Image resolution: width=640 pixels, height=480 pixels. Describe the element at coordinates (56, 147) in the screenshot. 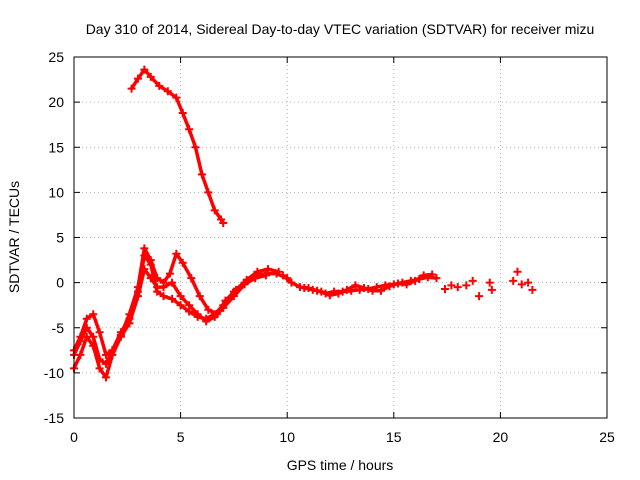

I see `y-tick-label: 15` at that location.